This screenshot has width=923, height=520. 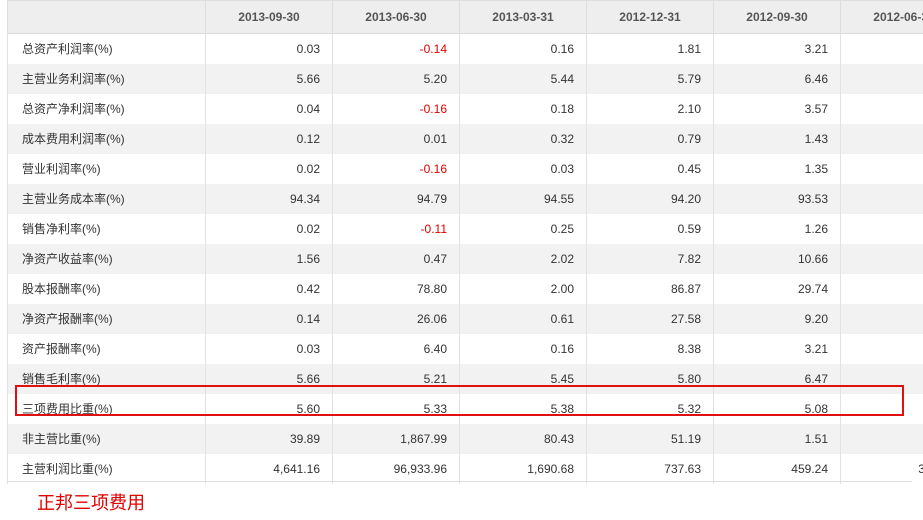 What do you see at coordinates (106, 438) in the screenshot?
I see `row-label: 非主营比重(%)` at bounding box center [106, 438].